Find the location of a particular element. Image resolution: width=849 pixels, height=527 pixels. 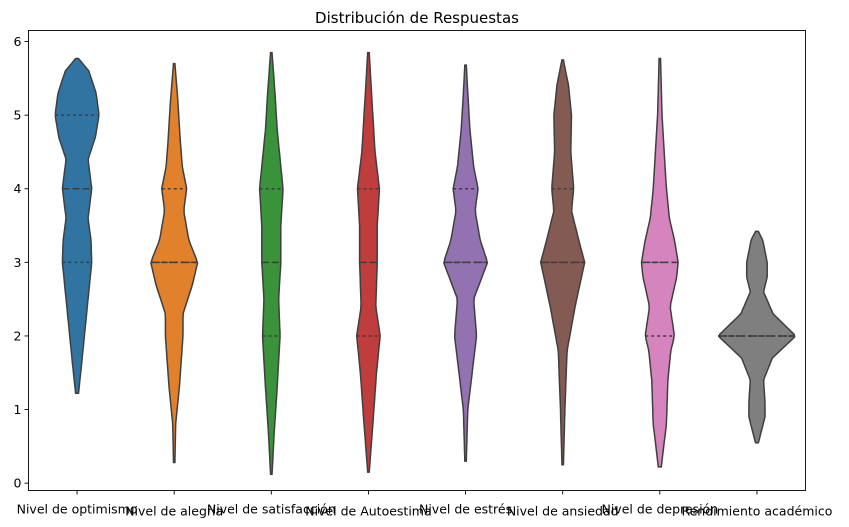

chart-title: Distribución de Respuestas is located at coordinates (417, 18).